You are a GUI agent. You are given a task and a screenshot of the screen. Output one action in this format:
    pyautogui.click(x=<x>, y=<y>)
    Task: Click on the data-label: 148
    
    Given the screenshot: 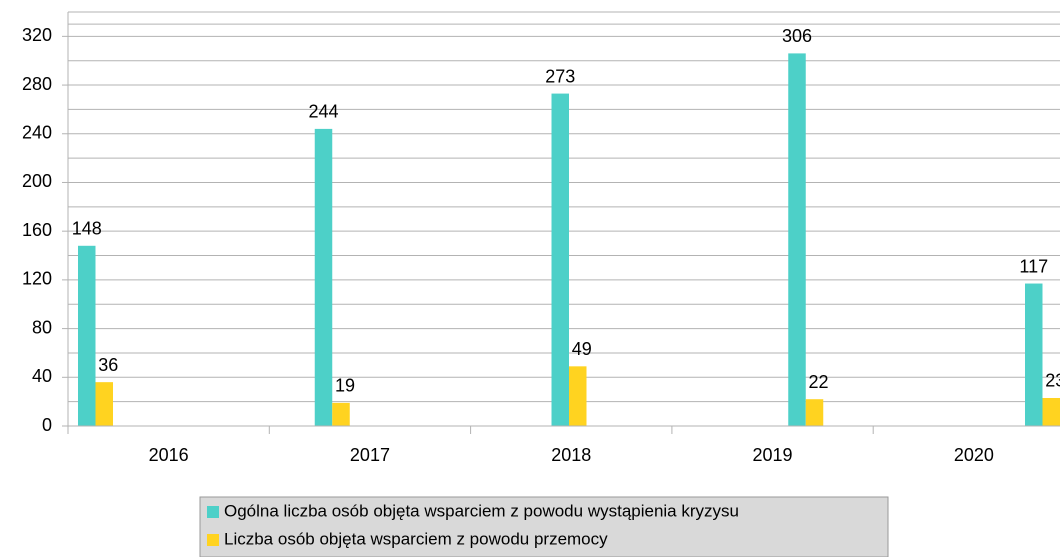 What is the action you would take?
    pyautogui.click(x=87, y=229)
    